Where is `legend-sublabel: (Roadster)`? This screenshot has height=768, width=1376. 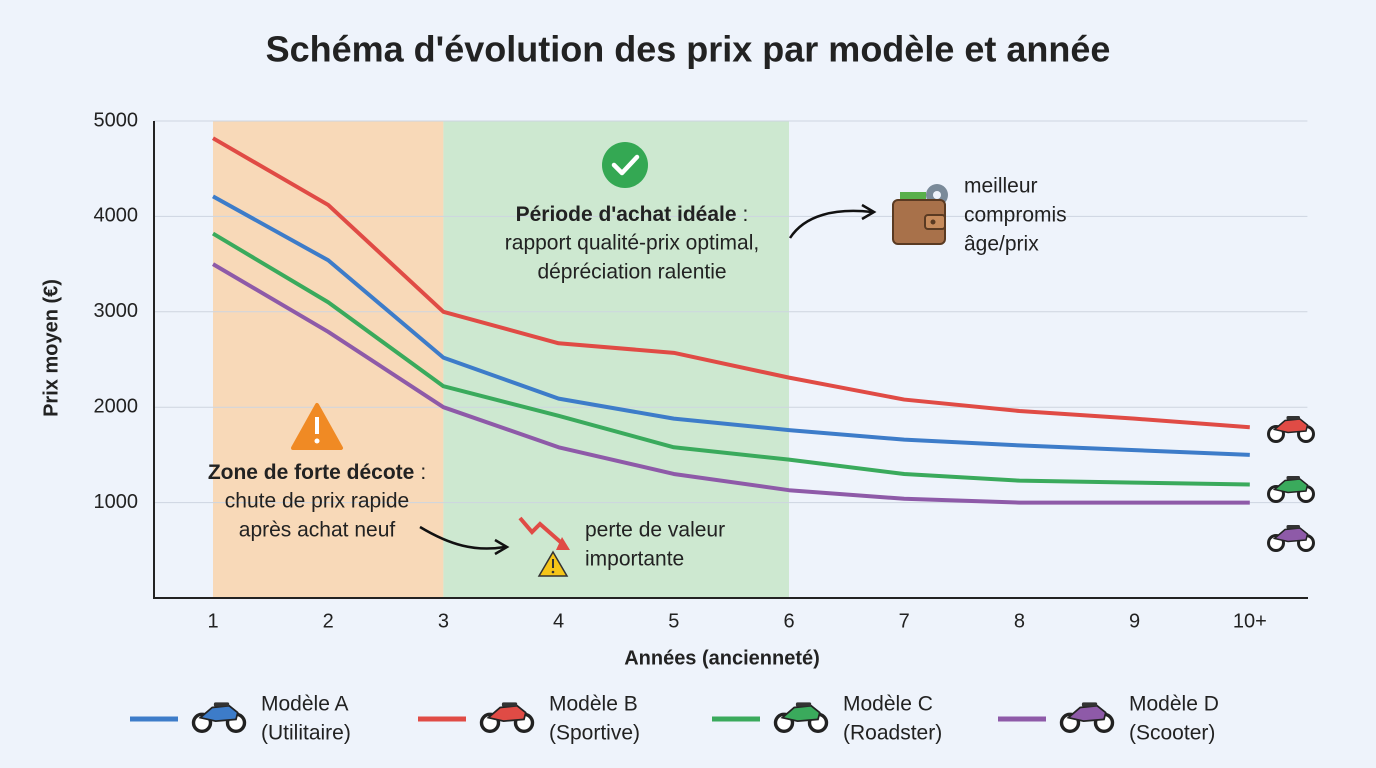 legend-sublabel: (Roadster) is located at coordinates (892, 733).